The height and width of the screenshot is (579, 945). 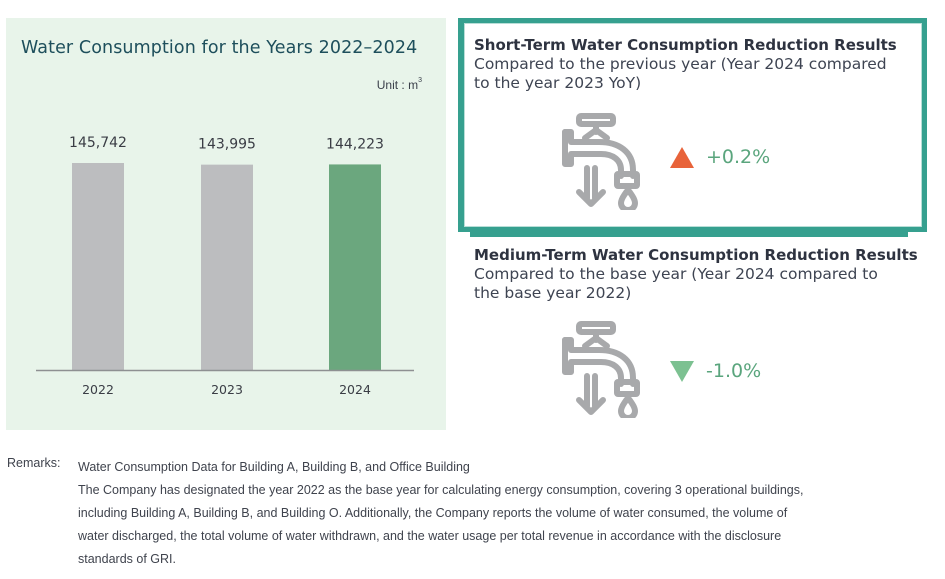 I want to click on bar-2022, so click(x=98, y=266).